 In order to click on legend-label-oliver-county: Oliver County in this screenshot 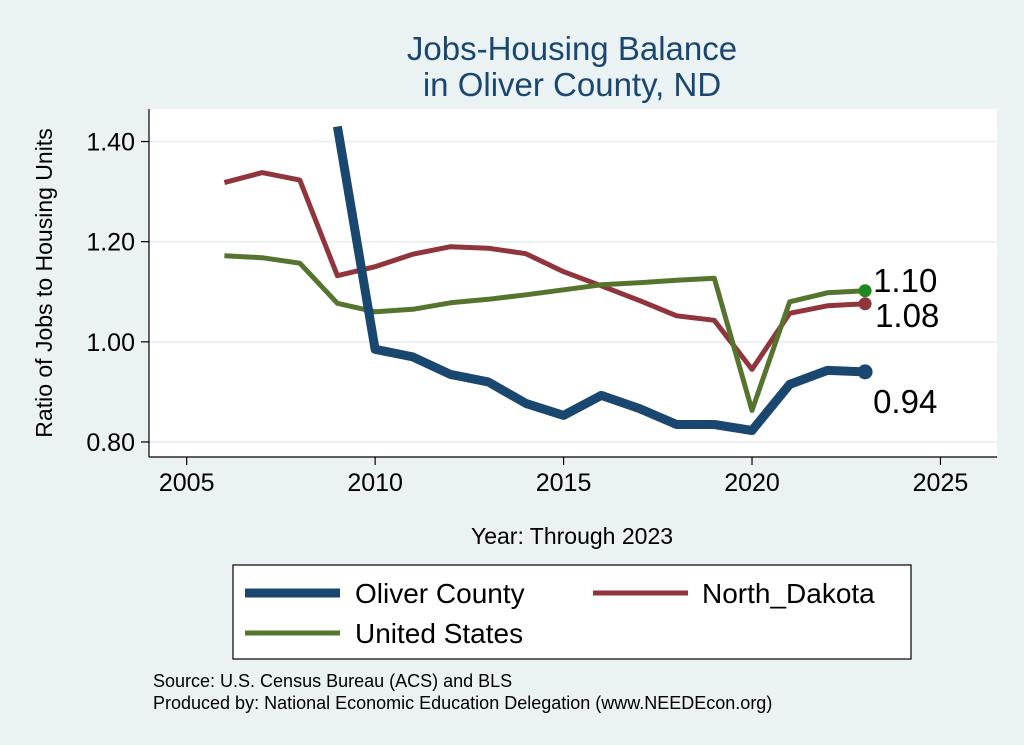, I will do `click(440, 593)`.